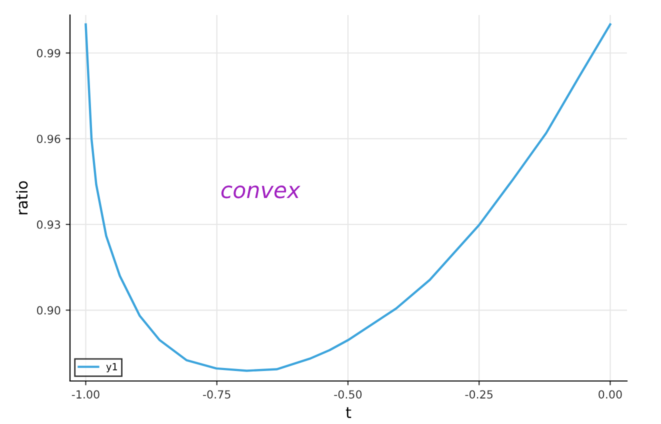 The image size is (661, 424). What do you see at coordinates (216, 394) in the screenshot?
I see `x-tick-label: -0.75` at bounding box center [216, 394].